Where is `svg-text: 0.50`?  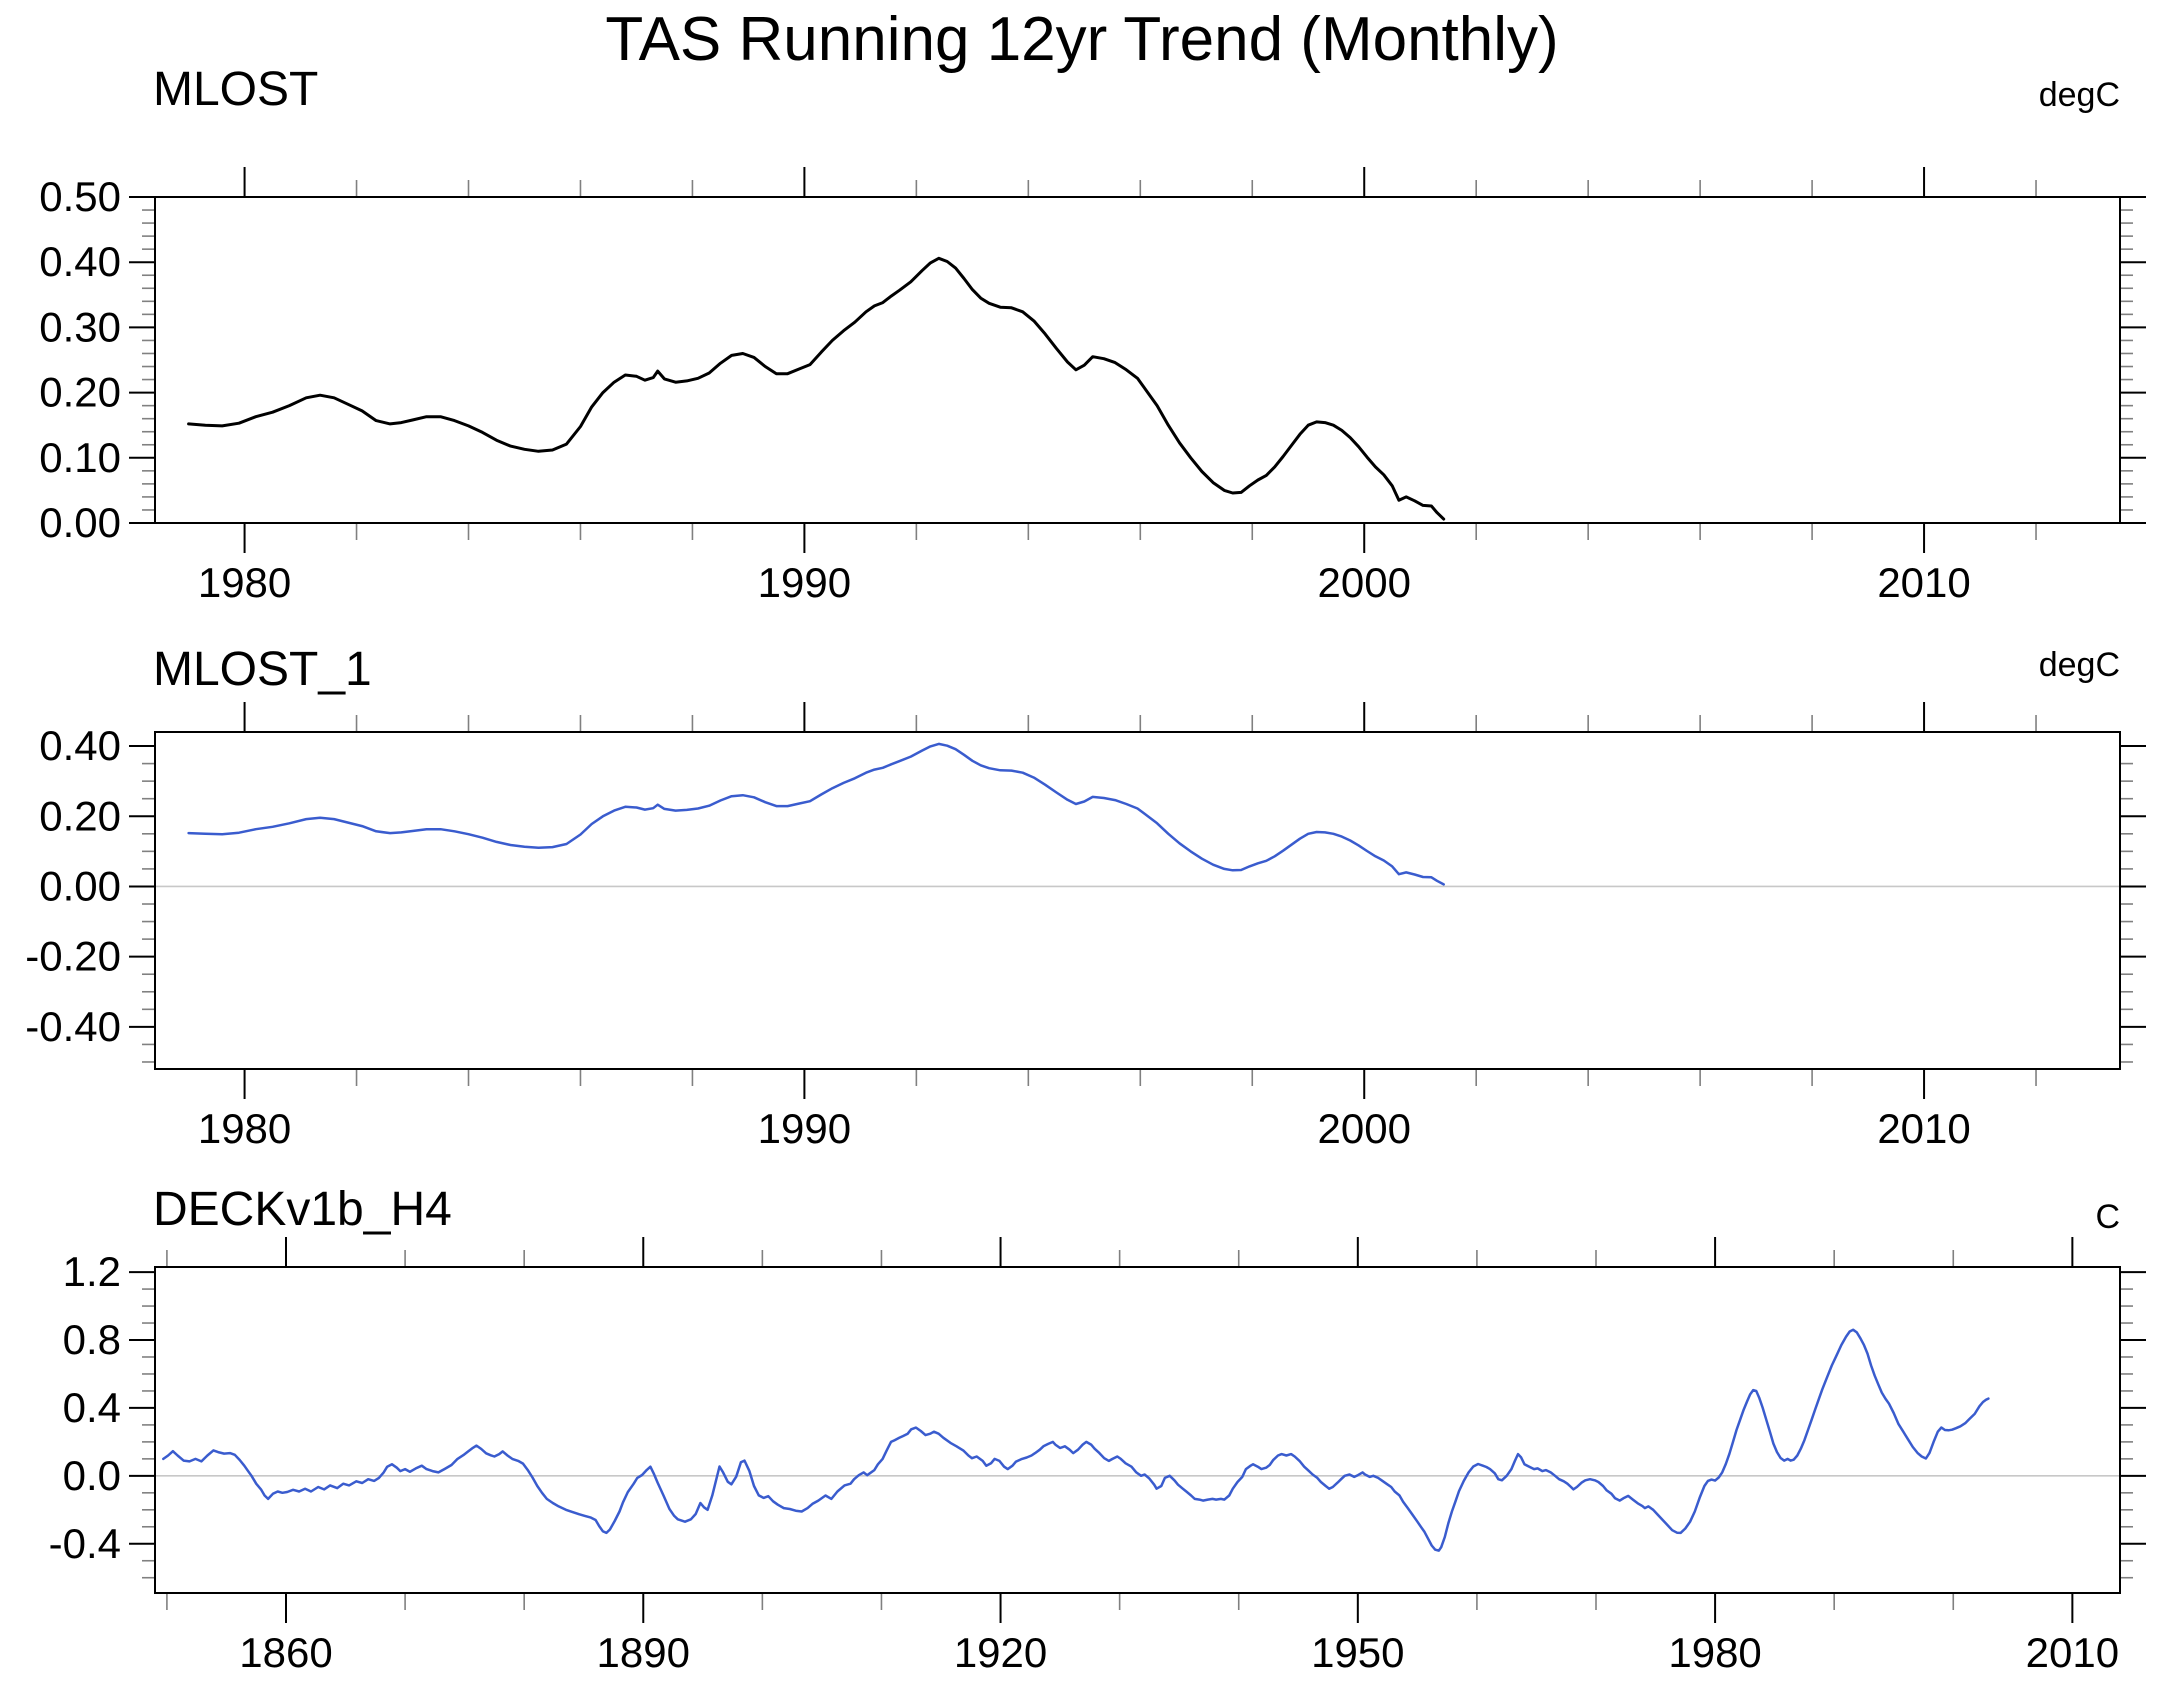
svg-text: 0.50 is located at coordinates (80, 196).